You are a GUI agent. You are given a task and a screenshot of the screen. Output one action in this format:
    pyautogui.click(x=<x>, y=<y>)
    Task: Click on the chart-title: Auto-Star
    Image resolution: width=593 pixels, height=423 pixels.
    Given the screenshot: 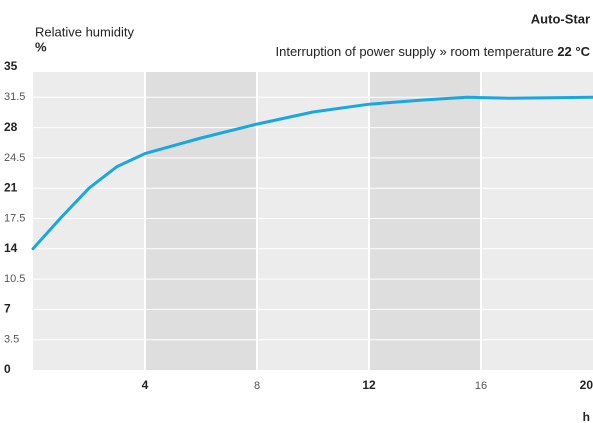 What is the action you would take?
    pyautogui.click(x=560, y=18)
    